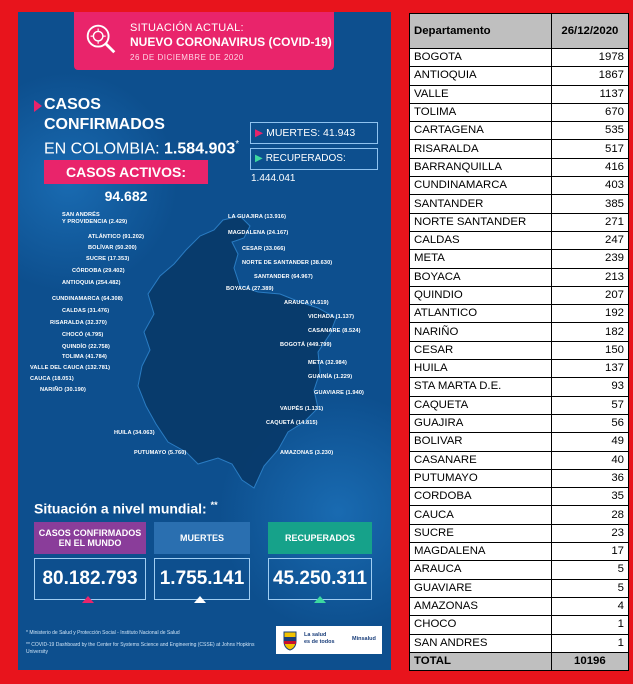 Image resolution: width=633 pixels, height=684 pixels. I want to click on column-header-date: 26/12/2020, so click(590, 31).